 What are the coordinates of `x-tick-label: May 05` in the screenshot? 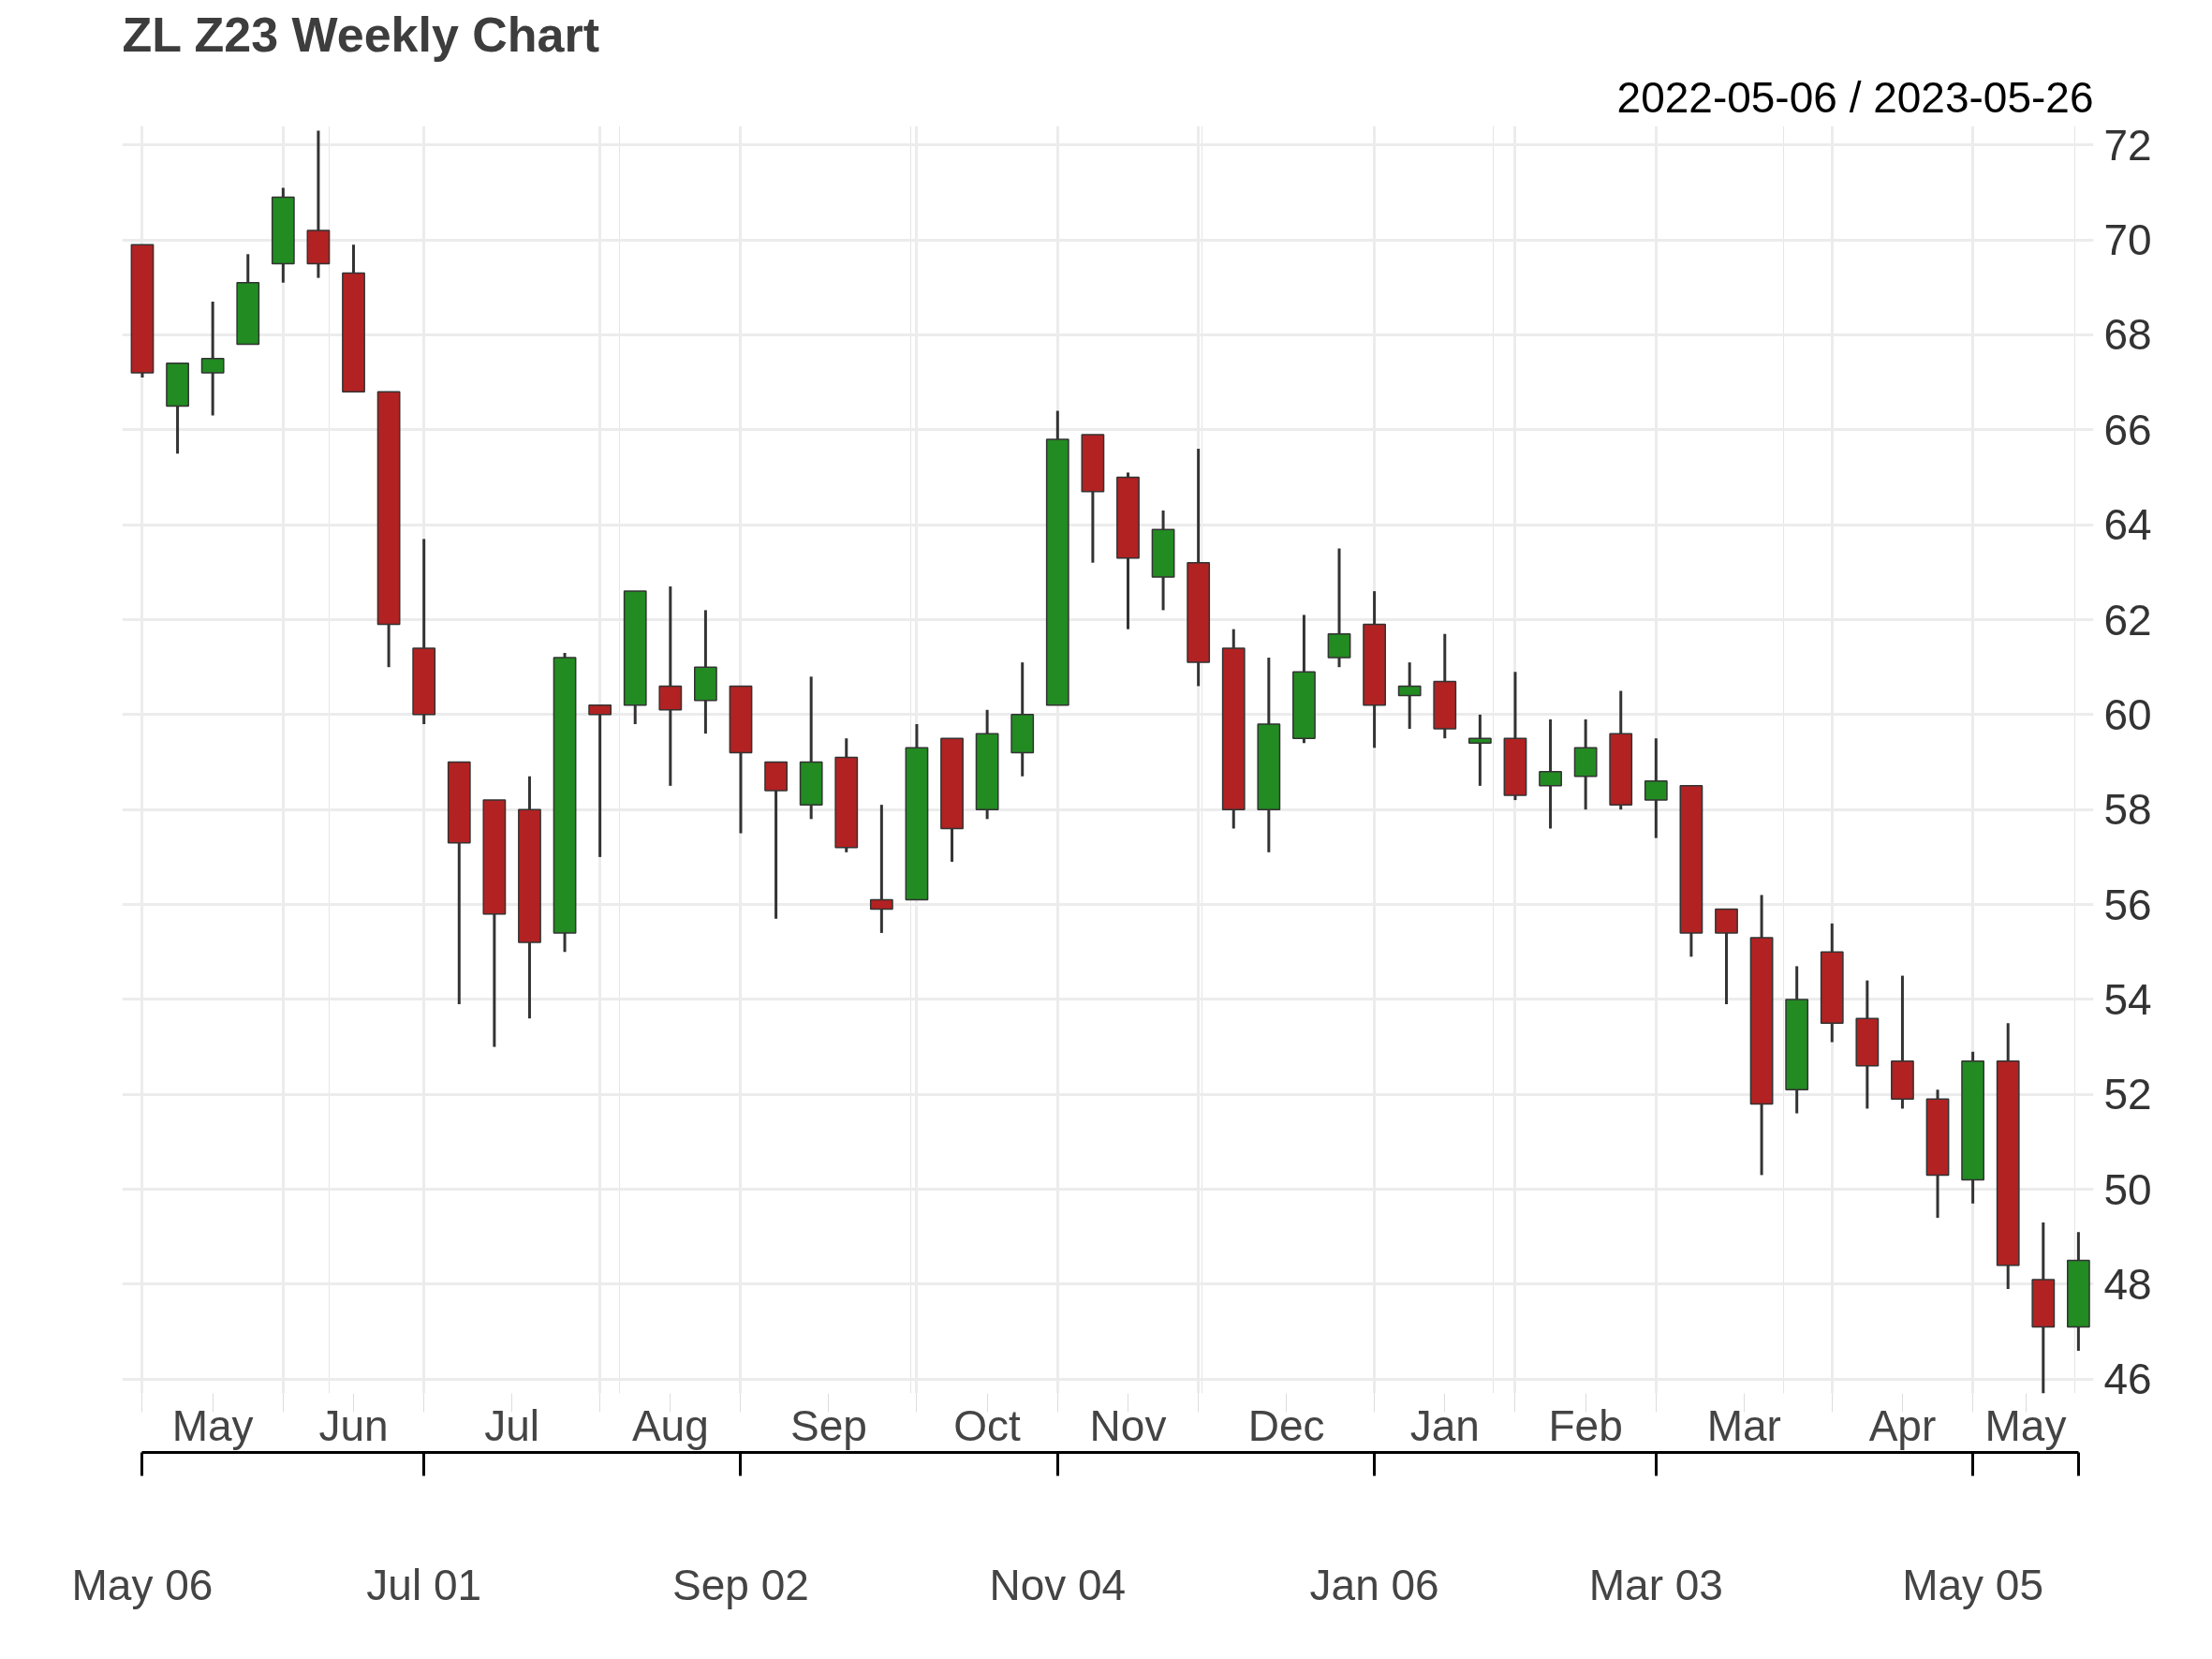 It's located at (1973, 1585).